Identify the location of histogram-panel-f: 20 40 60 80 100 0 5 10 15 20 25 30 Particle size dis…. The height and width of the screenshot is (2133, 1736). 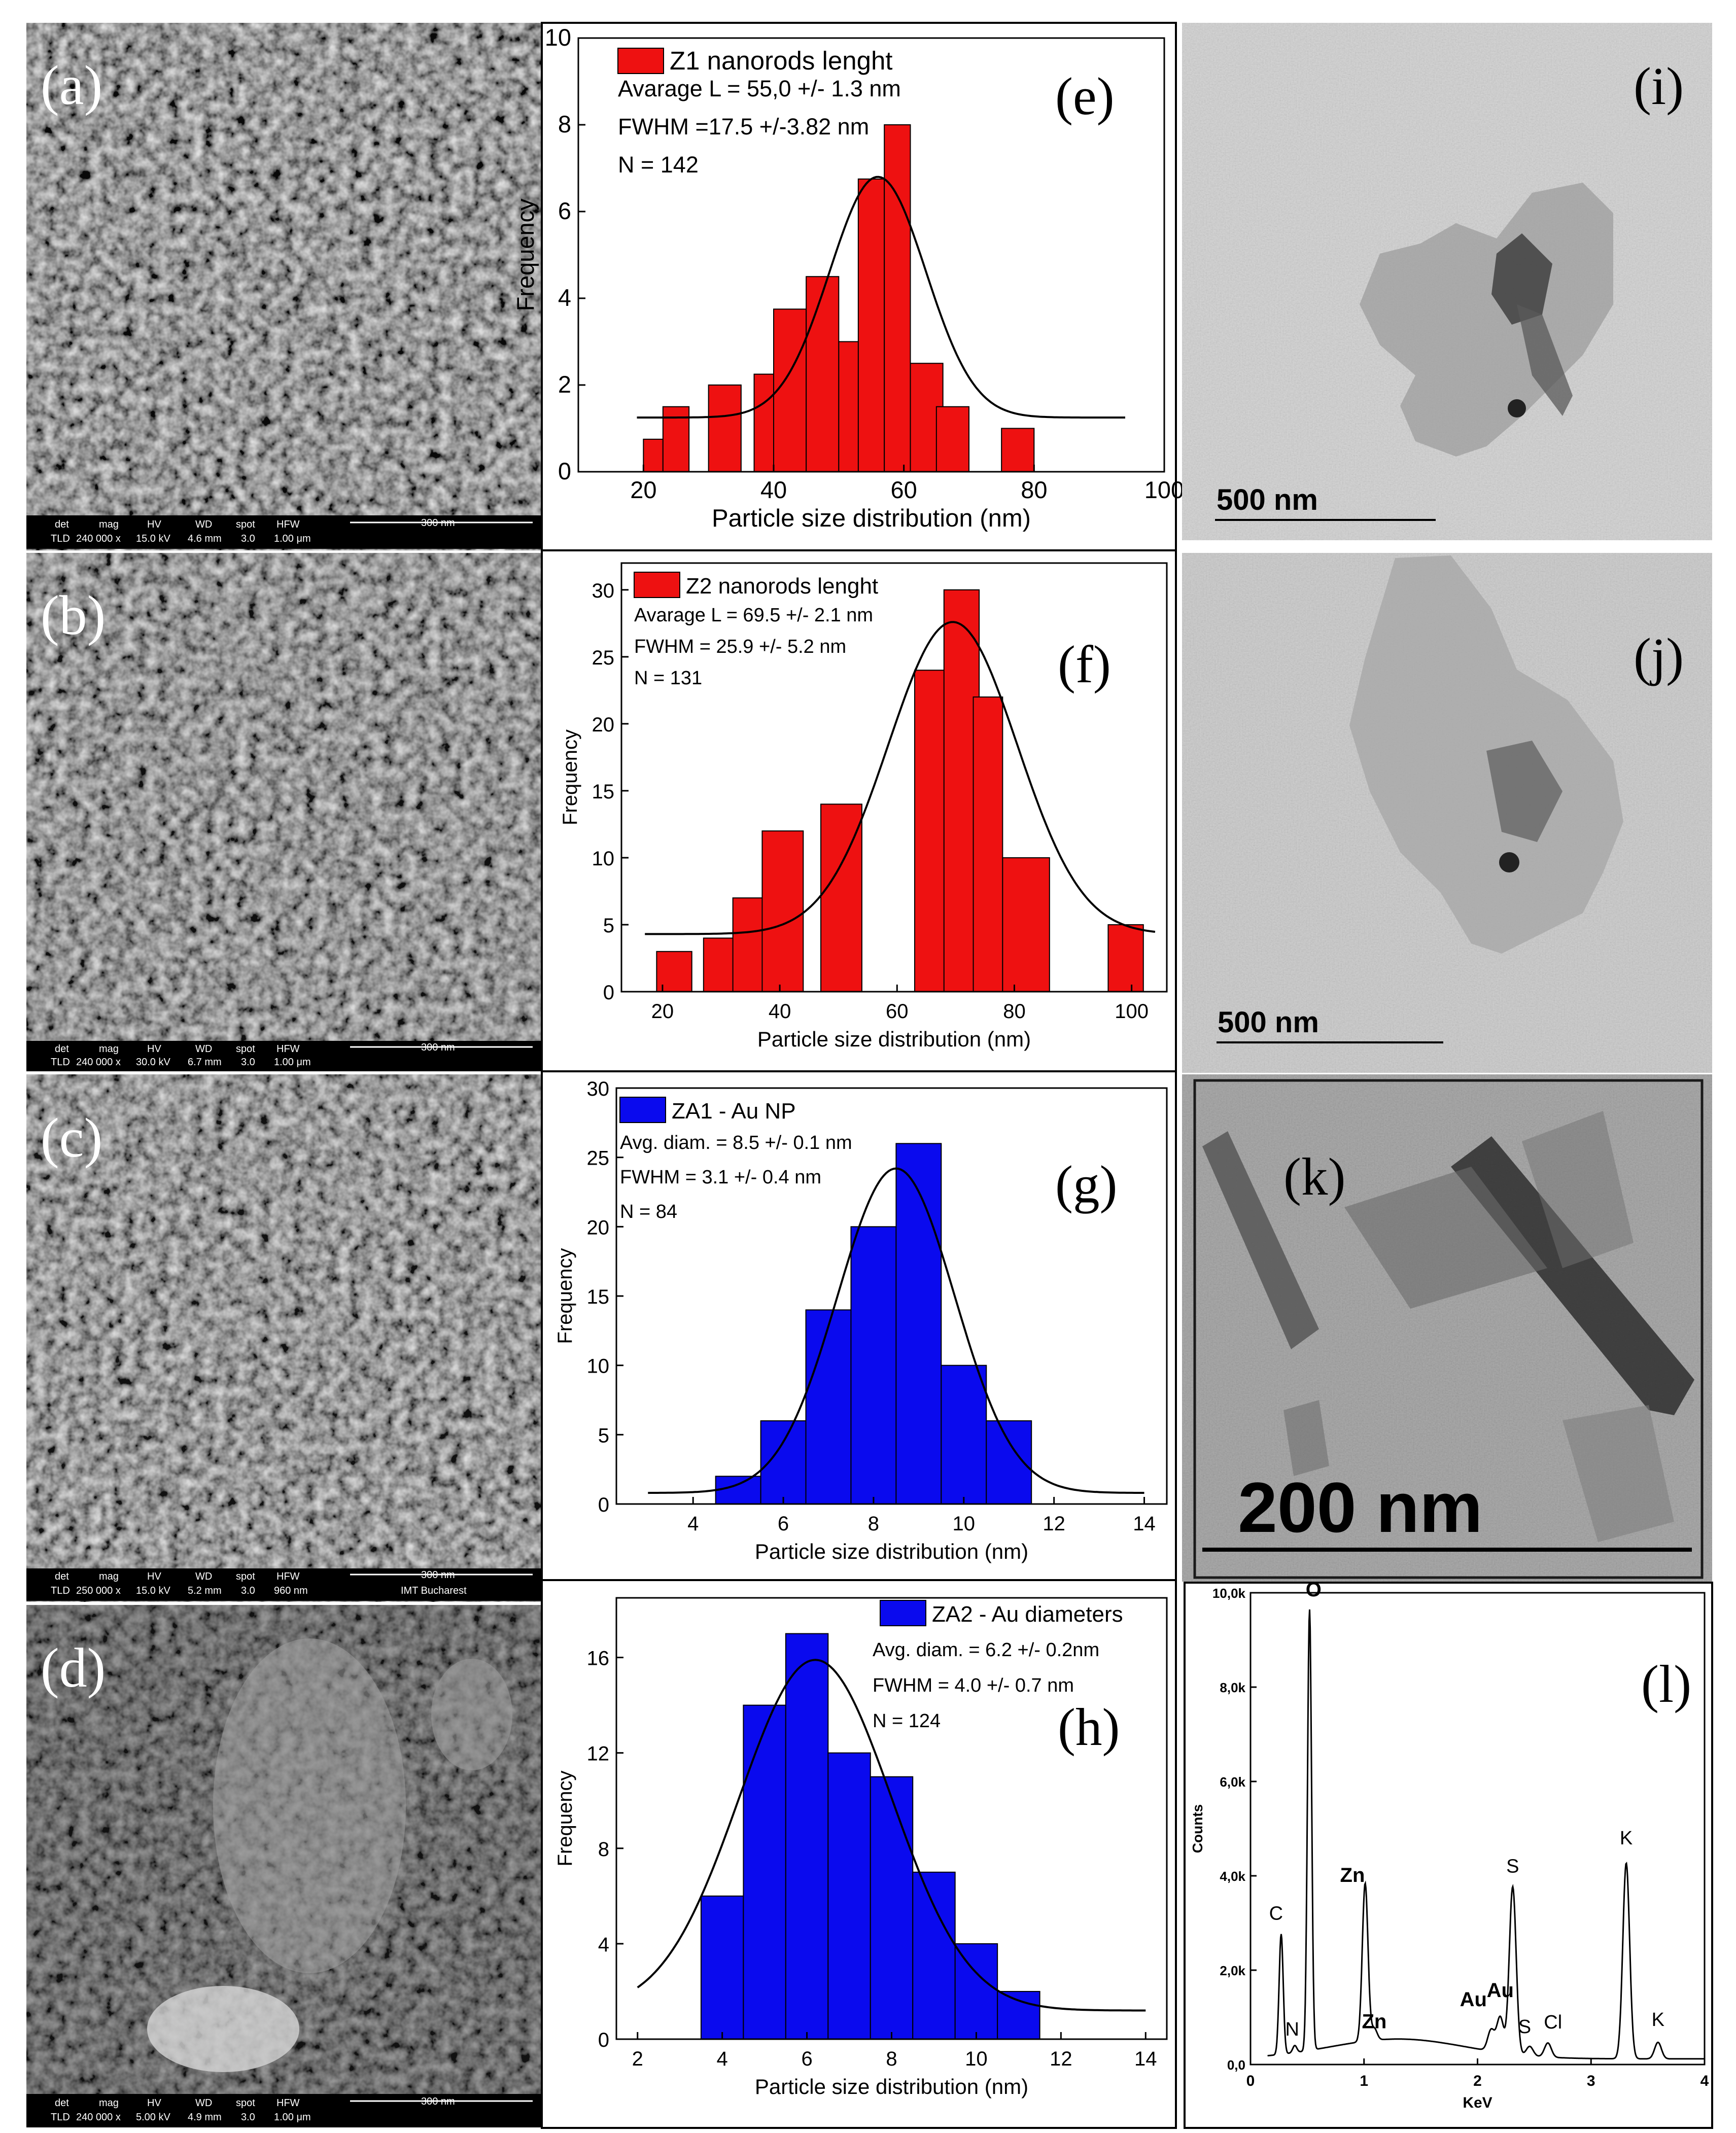
(863, 806).